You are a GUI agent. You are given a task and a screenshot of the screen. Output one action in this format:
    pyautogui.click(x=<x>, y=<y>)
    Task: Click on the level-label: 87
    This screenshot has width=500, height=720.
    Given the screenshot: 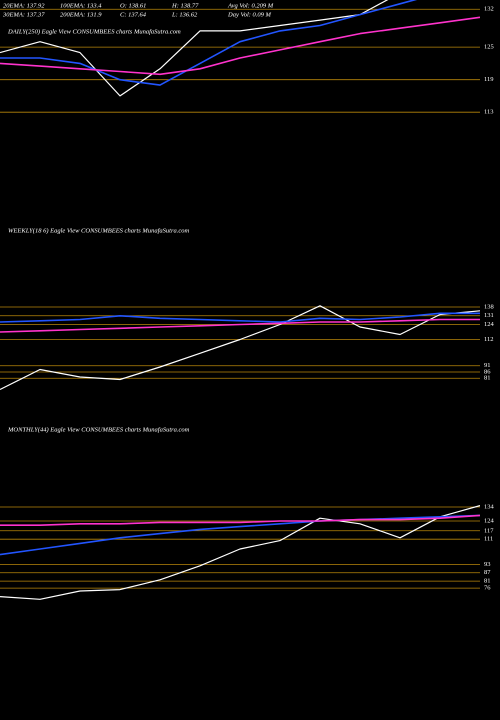 What is the action you would take?
    pyautogui.click(x=487, y=572)
    